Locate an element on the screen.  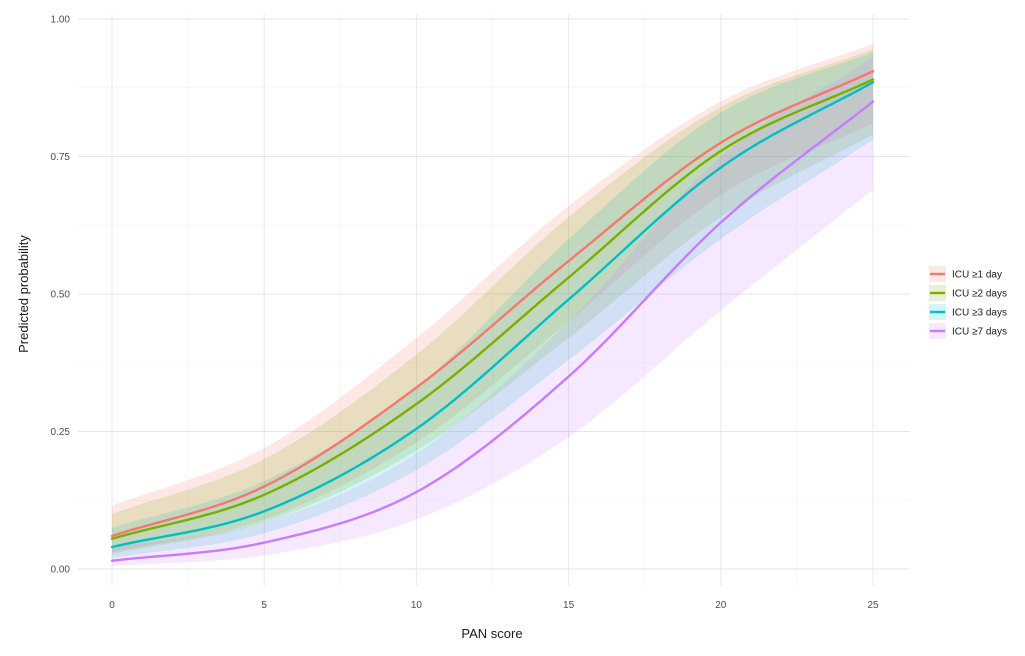
y-tick-label: 0.50 is located at coordinates (61, 295).